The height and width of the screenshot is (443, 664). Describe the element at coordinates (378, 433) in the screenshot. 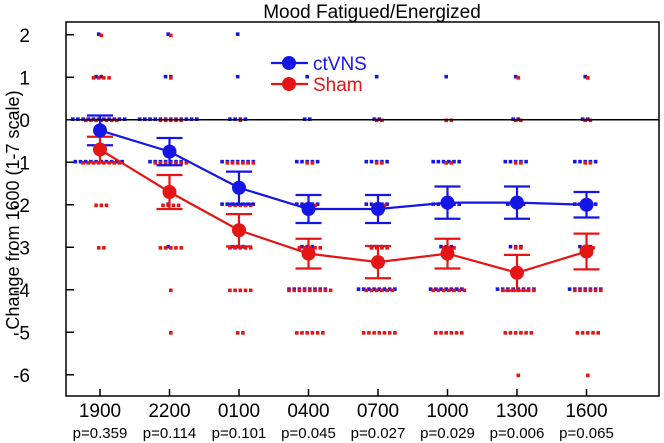

I see `p-value-label: p=0.027` at that location.